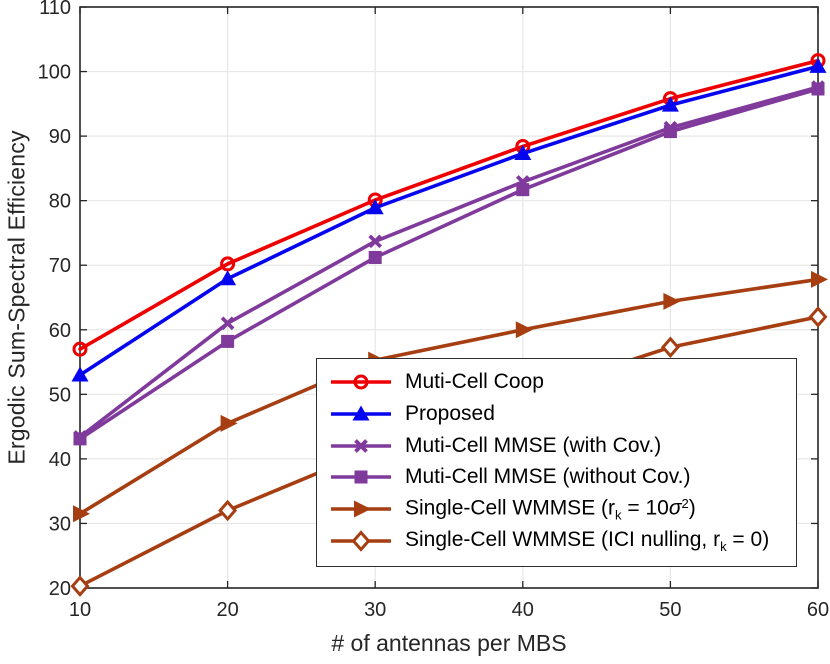  What do you see at coordinates (60, 202) in the screenshot?
I see `y-tick-label: 80` at bounding box center [60, 202].